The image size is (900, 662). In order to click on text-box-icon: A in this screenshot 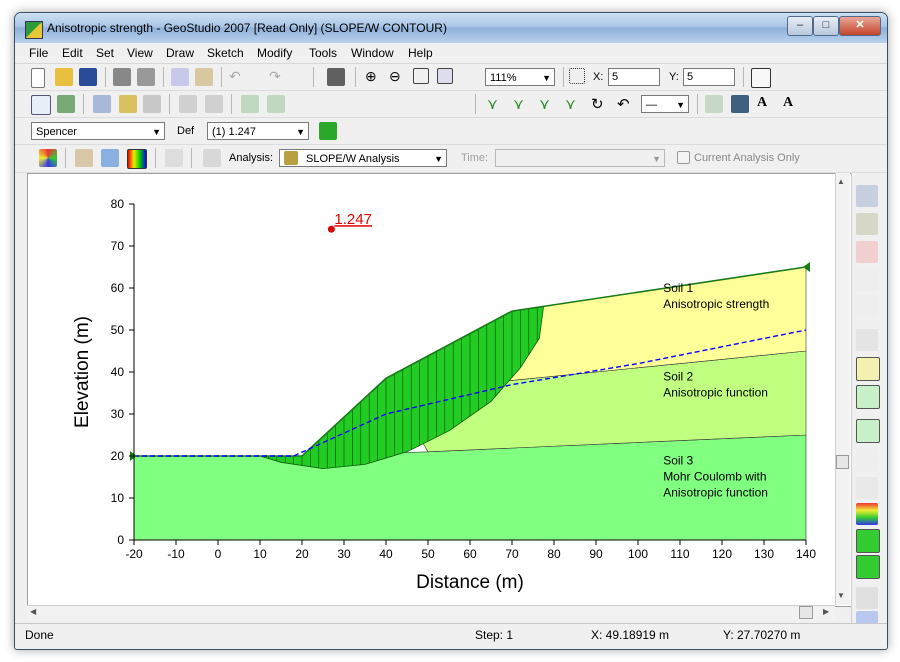, I will do `click(788, 102)`.